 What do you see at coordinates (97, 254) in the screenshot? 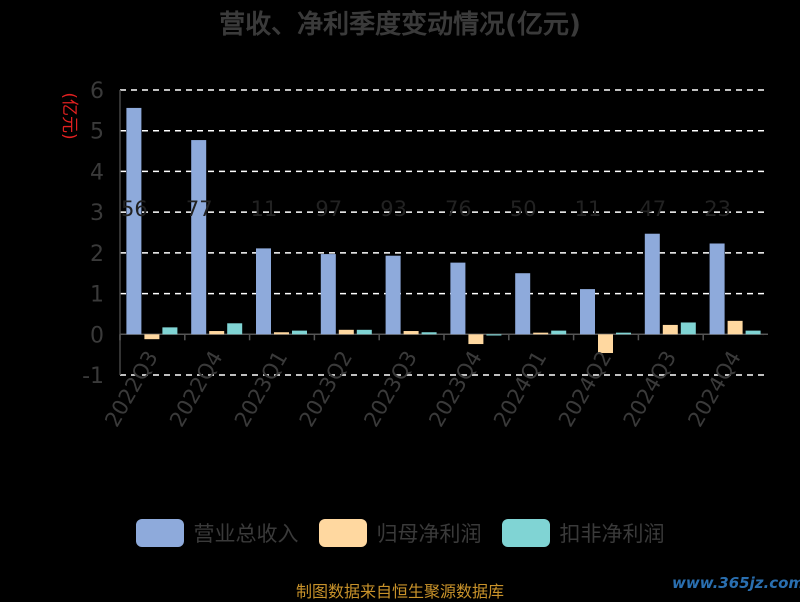
I see `y-tick-label: 2` at bounding box center [97, 254].